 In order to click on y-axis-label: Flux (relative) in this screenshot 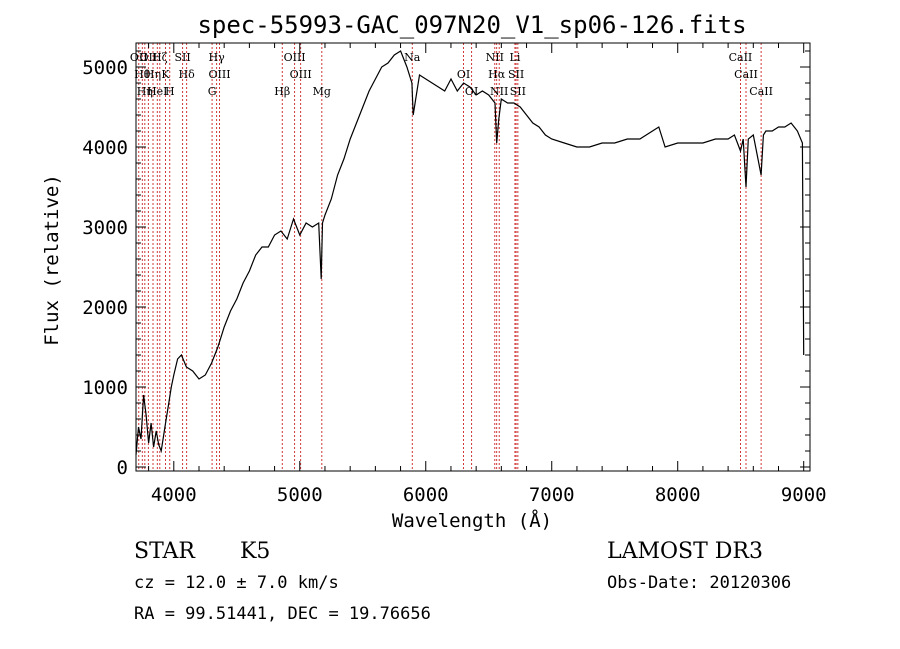, I will do `click(52, 260)`.